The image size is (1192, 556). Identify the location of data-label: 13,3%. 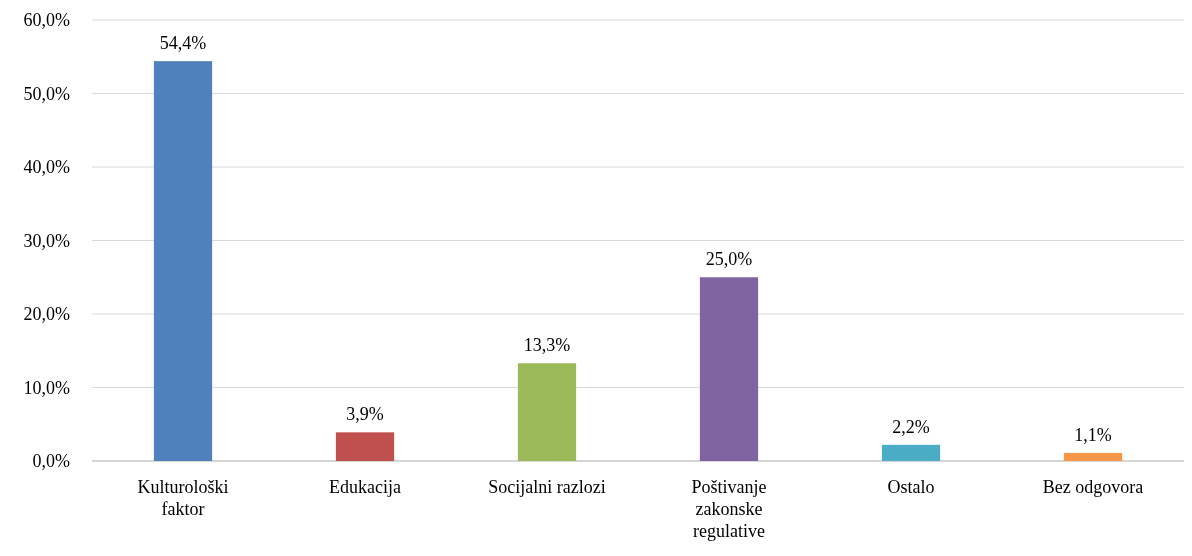
(547, 345).